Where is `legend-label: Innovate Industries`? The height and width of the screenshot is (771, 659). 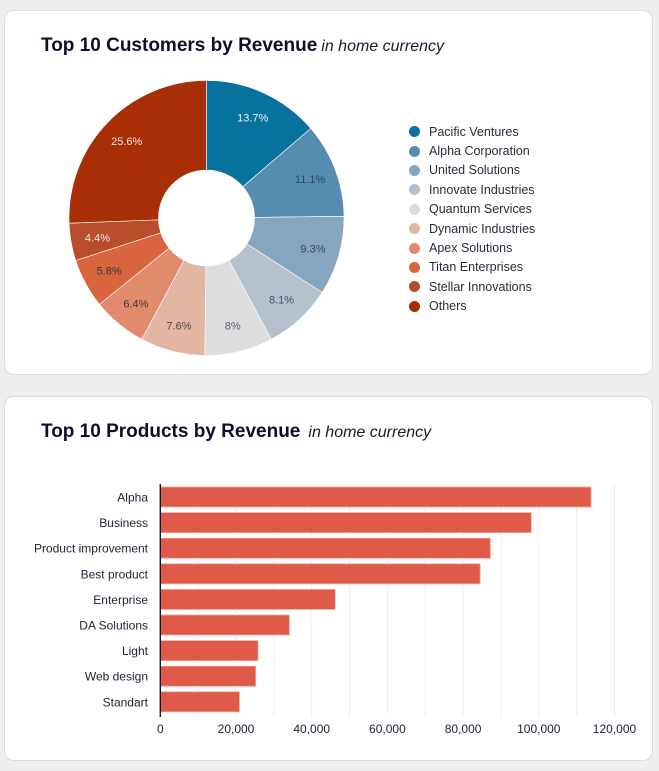 legend-label: Innovate Industries is located at coordinates (482, 189).